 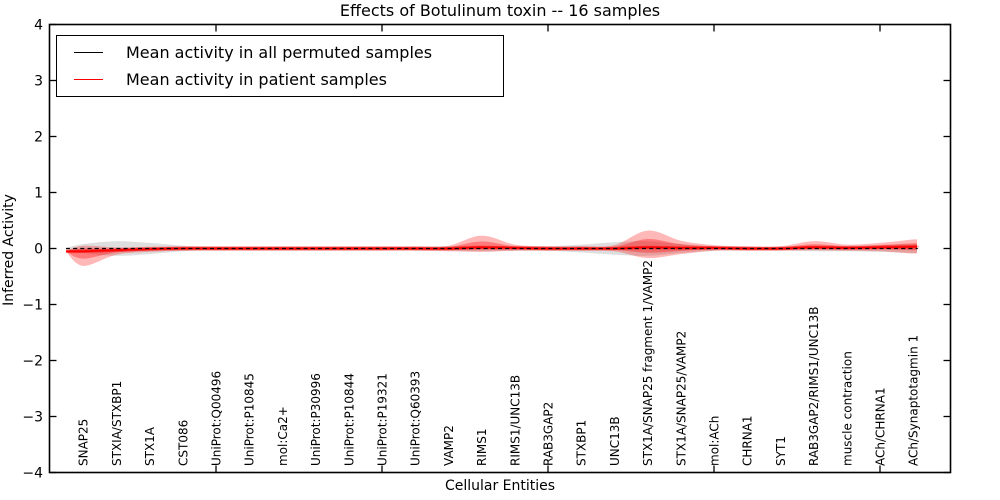 I want to click on x-category-label: SYT1, so click(x=781, y=451).